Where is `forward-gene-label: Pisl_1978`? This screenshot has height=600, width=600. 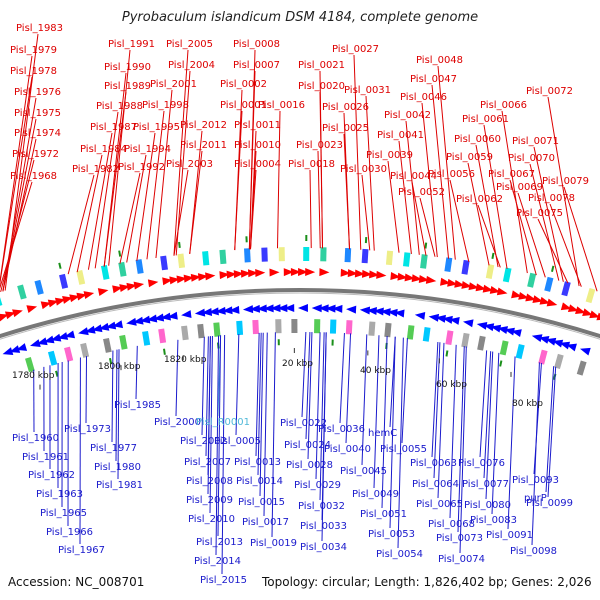
forward-gene-label: Pisl_1978 is located at coordinates (33, 71).